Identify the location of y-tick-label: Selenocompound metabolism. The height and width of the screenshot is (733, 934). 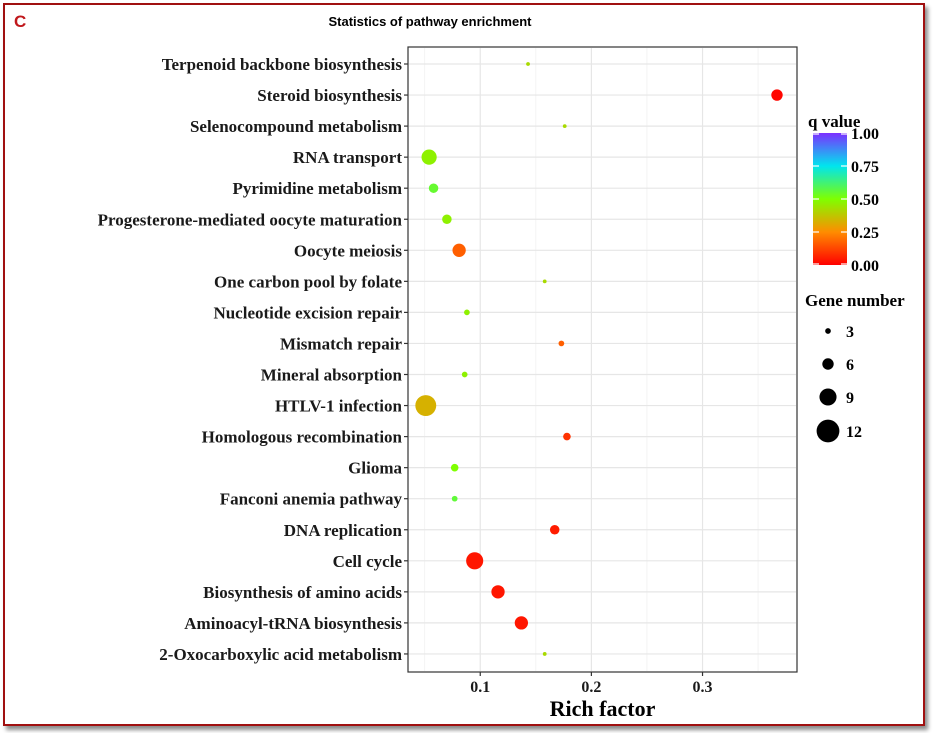
(296, 126).